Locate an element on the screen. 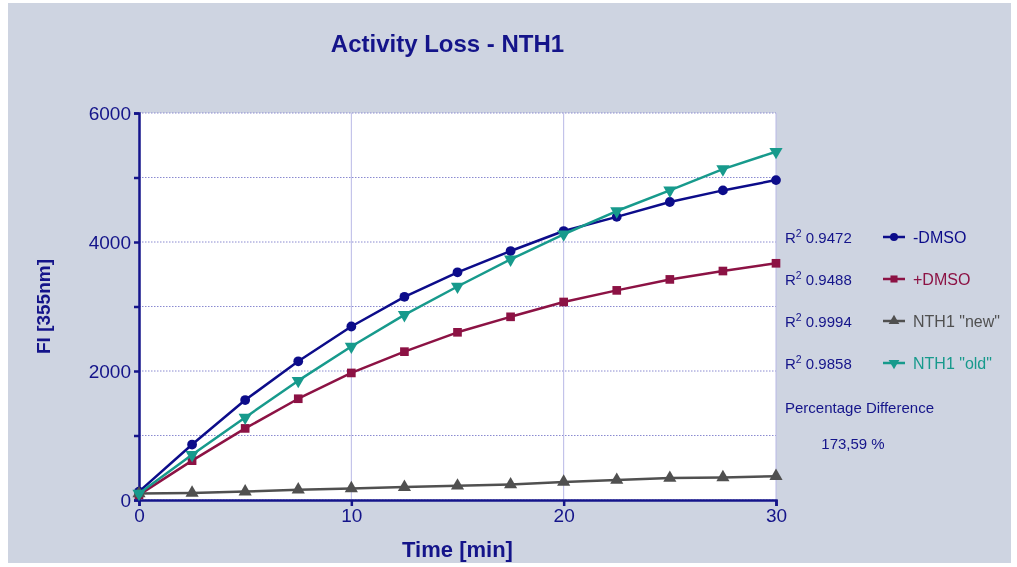  legend-label: +DMSO is located at coordinates (942, 279).